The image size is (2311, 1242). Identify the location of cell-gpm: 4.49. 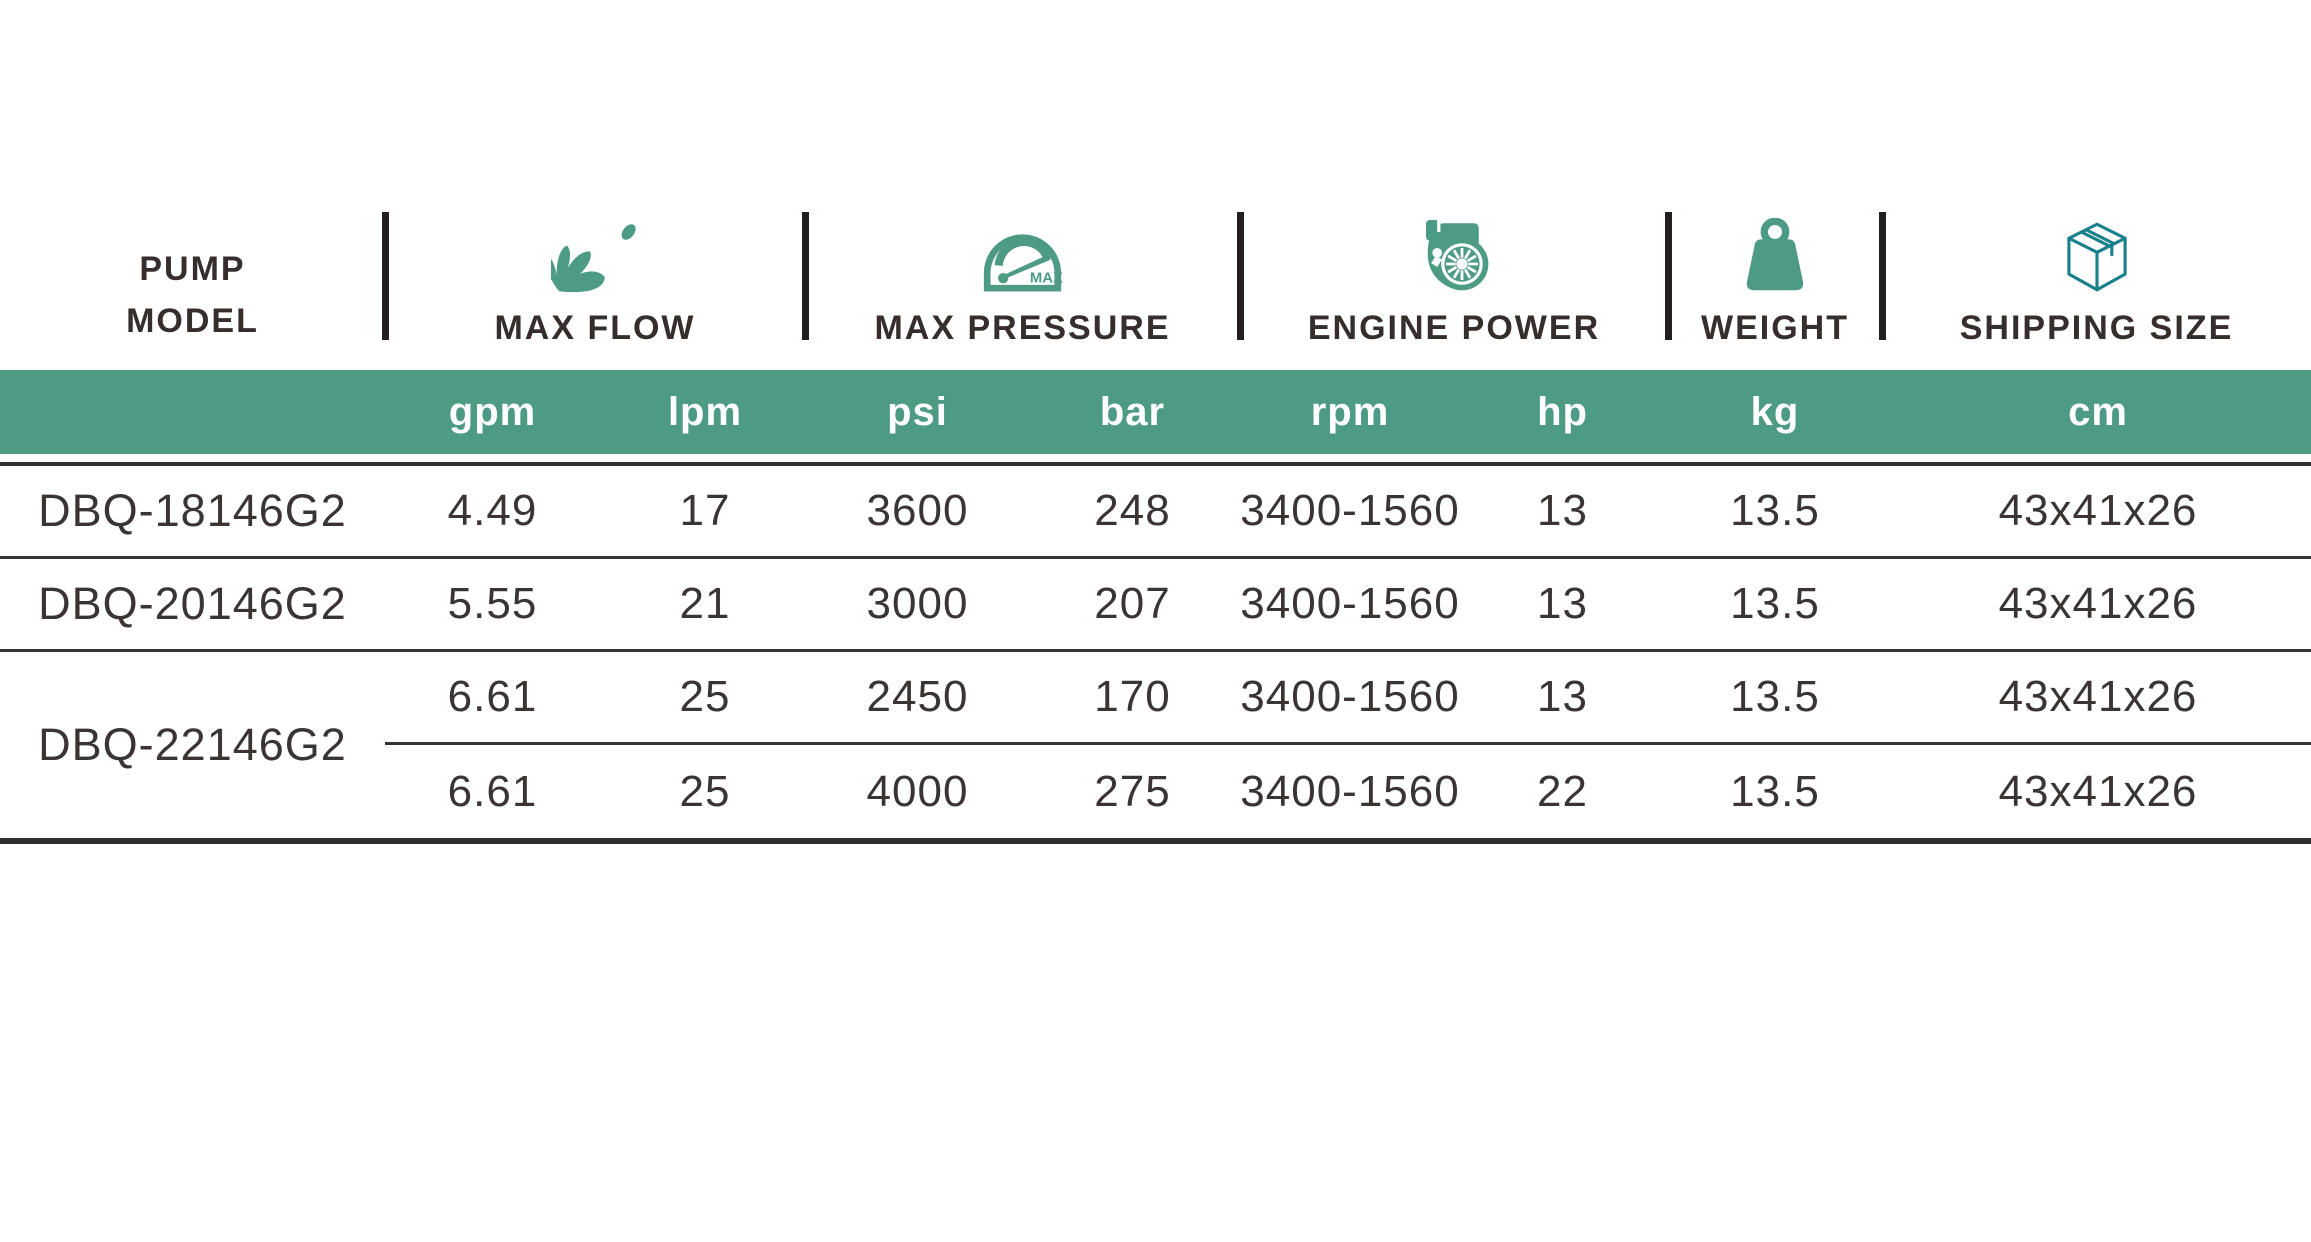
(492, 512).